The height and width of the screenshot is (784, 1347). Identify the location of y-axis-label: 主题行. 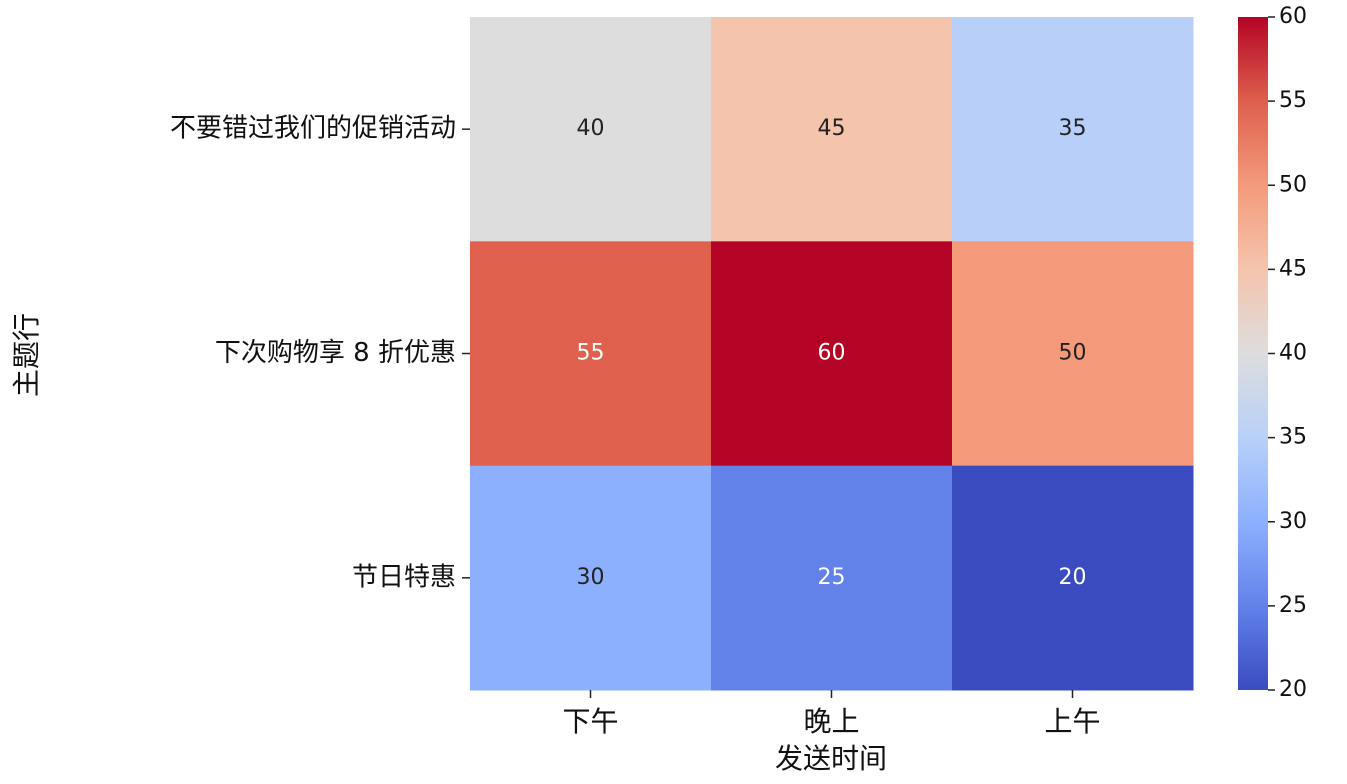
(26, 355).